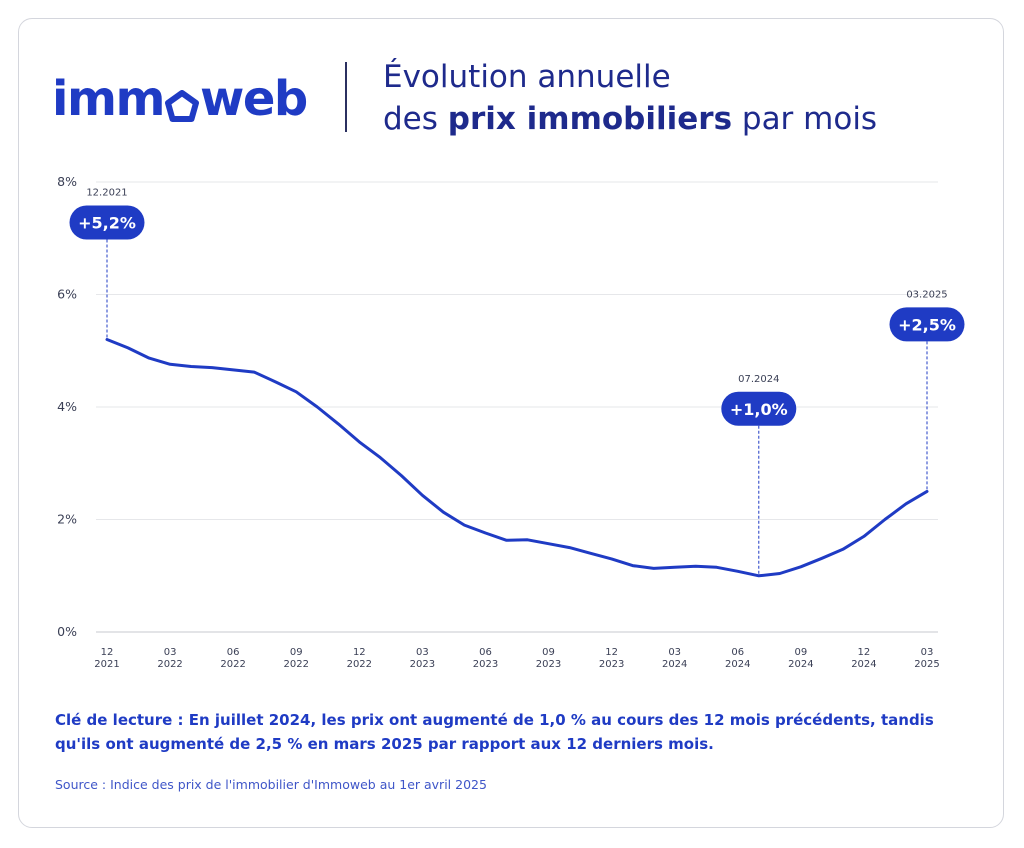 Image resolution: width=1024 pixels, height=848 pixels. Describe the element at coordinates (108, 99) in the screenshot. I see `logo-text-start: imm` at that location.